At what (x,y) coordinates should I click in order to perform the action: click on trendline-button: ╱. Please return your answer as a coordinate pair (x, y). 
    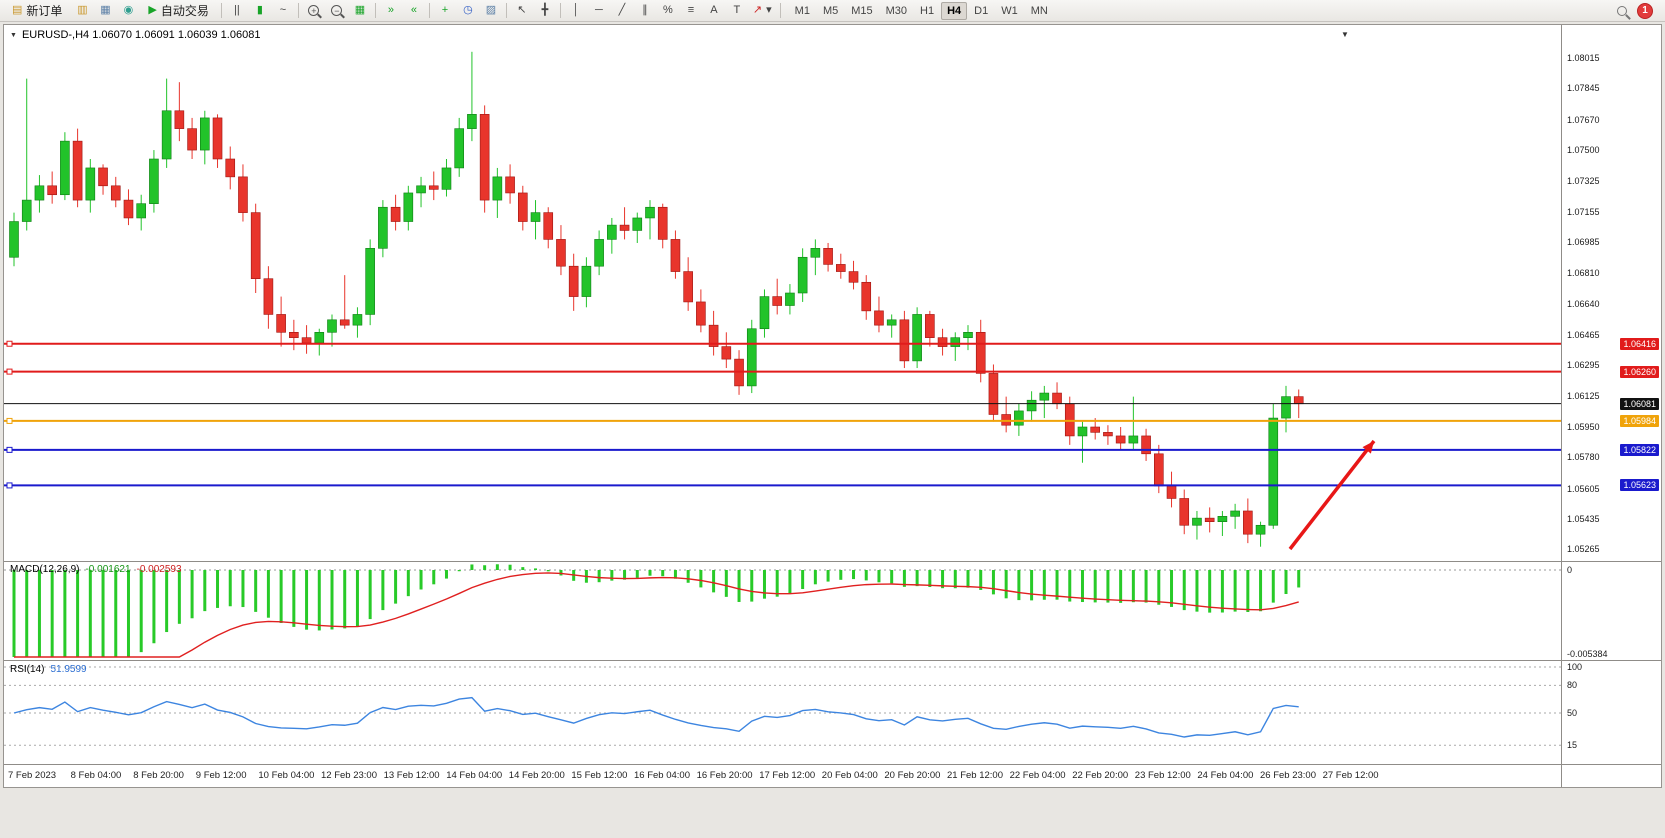
    Looking at the image, I should click on (622, 10).